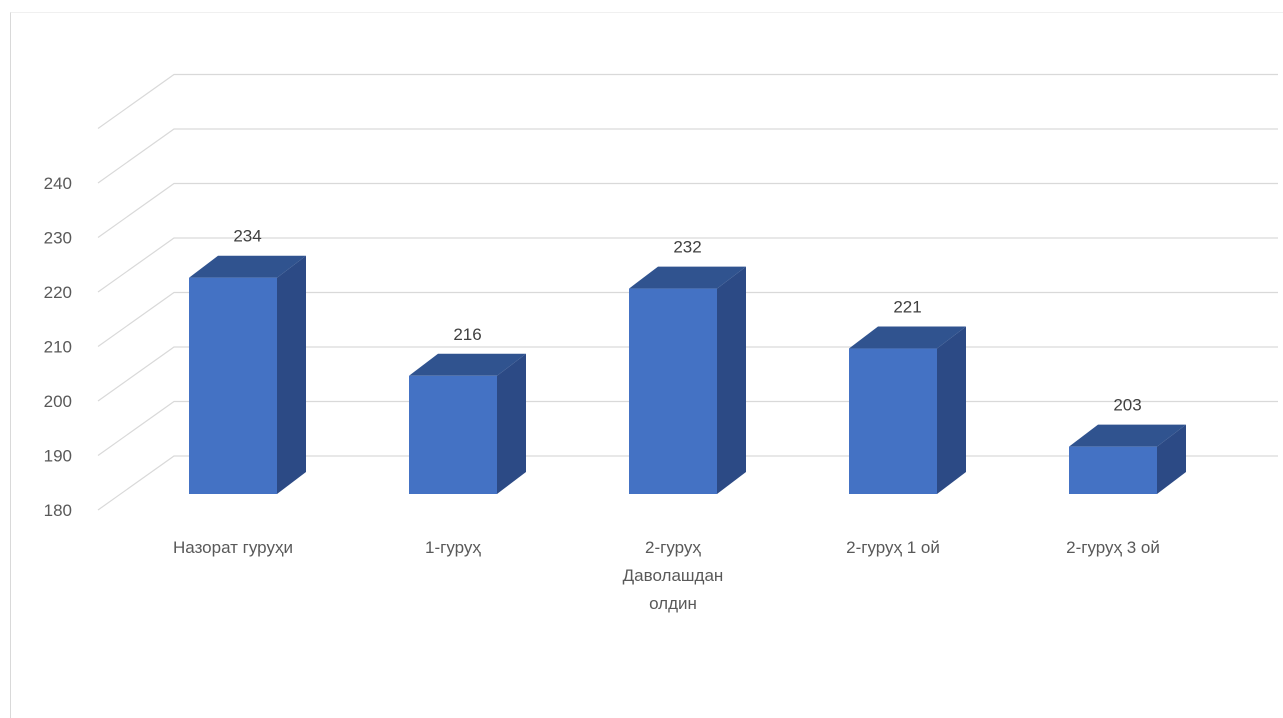  I want to click on y-tick-label: 180, so click(58, 510).